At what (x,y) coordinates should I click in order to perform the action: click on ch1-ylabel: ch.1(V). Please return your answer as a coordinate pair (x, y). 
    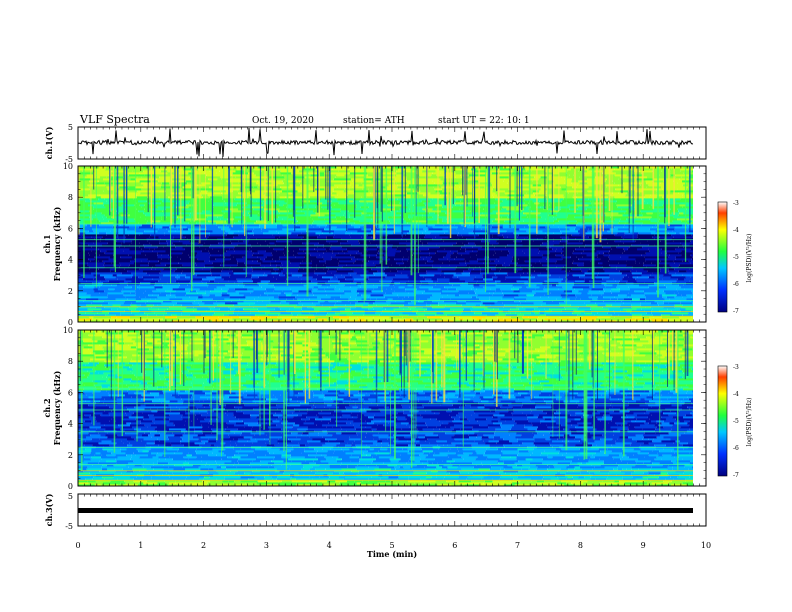
    Looking at the image, I should click on (49, 142).